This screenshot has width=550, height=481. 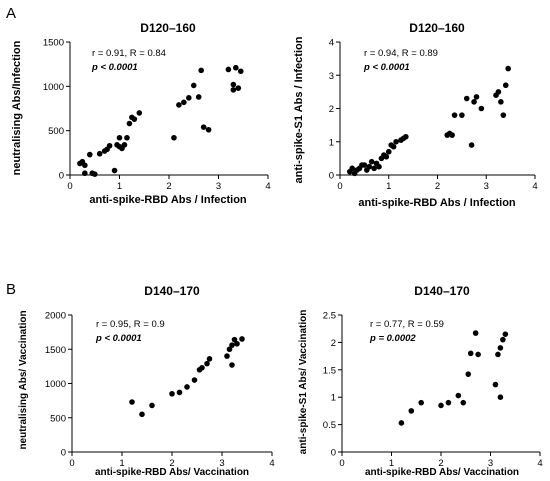 I want to click on stat-p-value: p = 0.0002, so click(x=392, y=338).